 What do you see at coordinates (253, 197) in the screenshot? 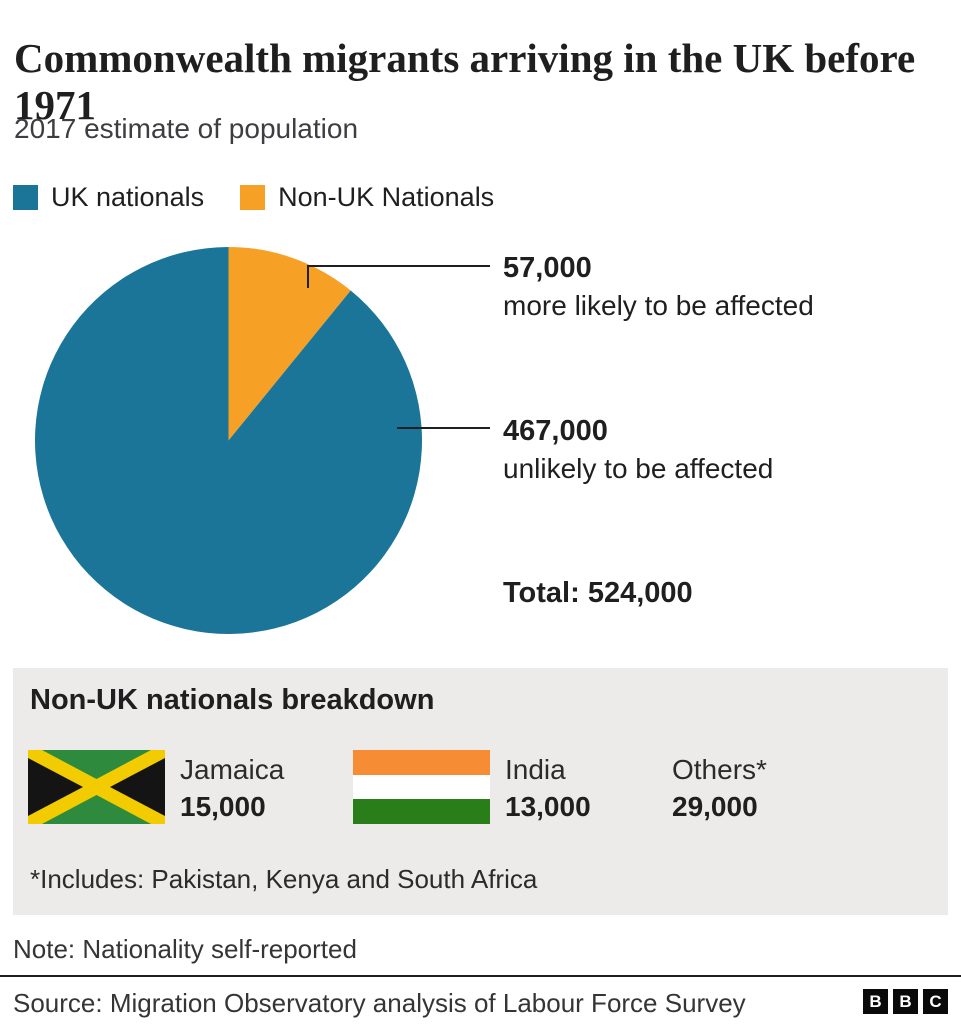
I see `non-uk-nationals-swatch-icon` at bounding box center [253, 197].